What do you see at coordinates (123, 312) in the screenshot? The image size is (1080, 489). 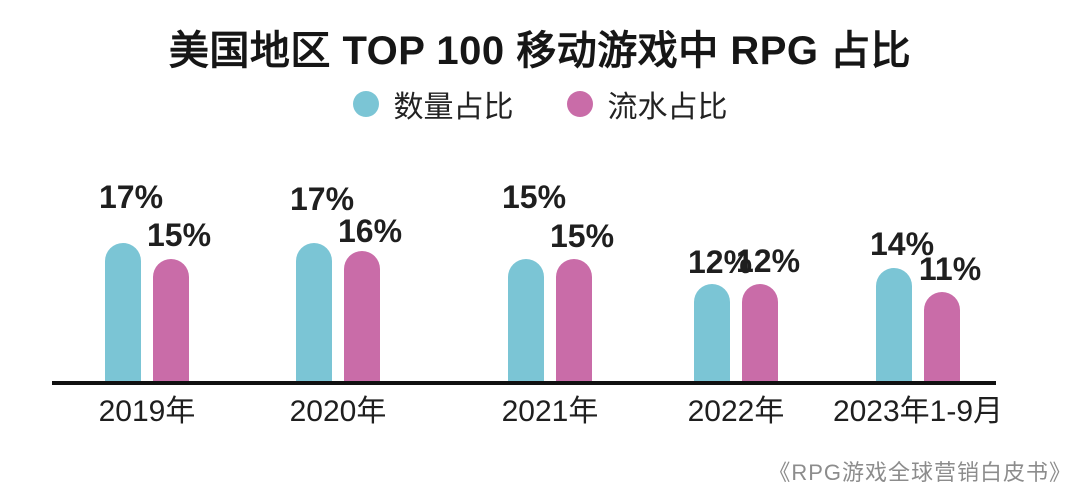 I see `bar-2019年-数量占比` at bounding box center [123, 312].